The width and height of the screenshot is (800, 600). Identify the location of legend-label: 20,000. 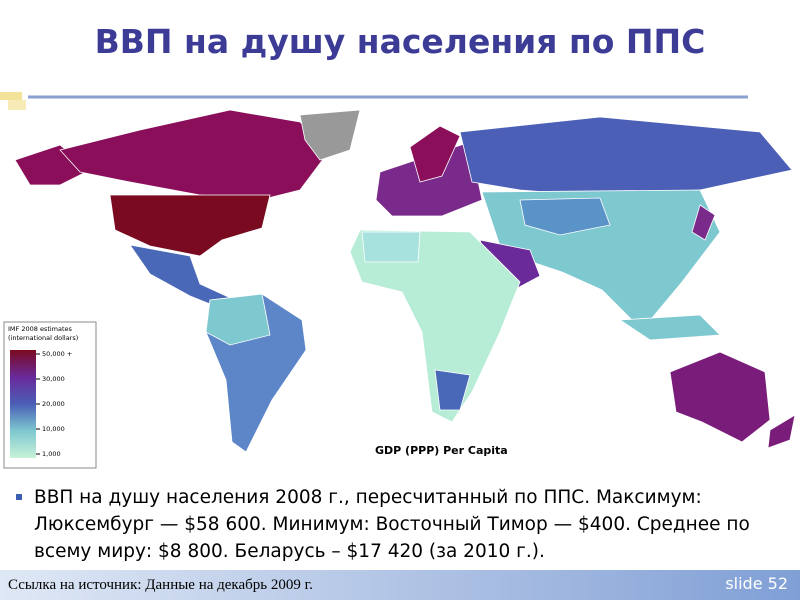
(53, 404).